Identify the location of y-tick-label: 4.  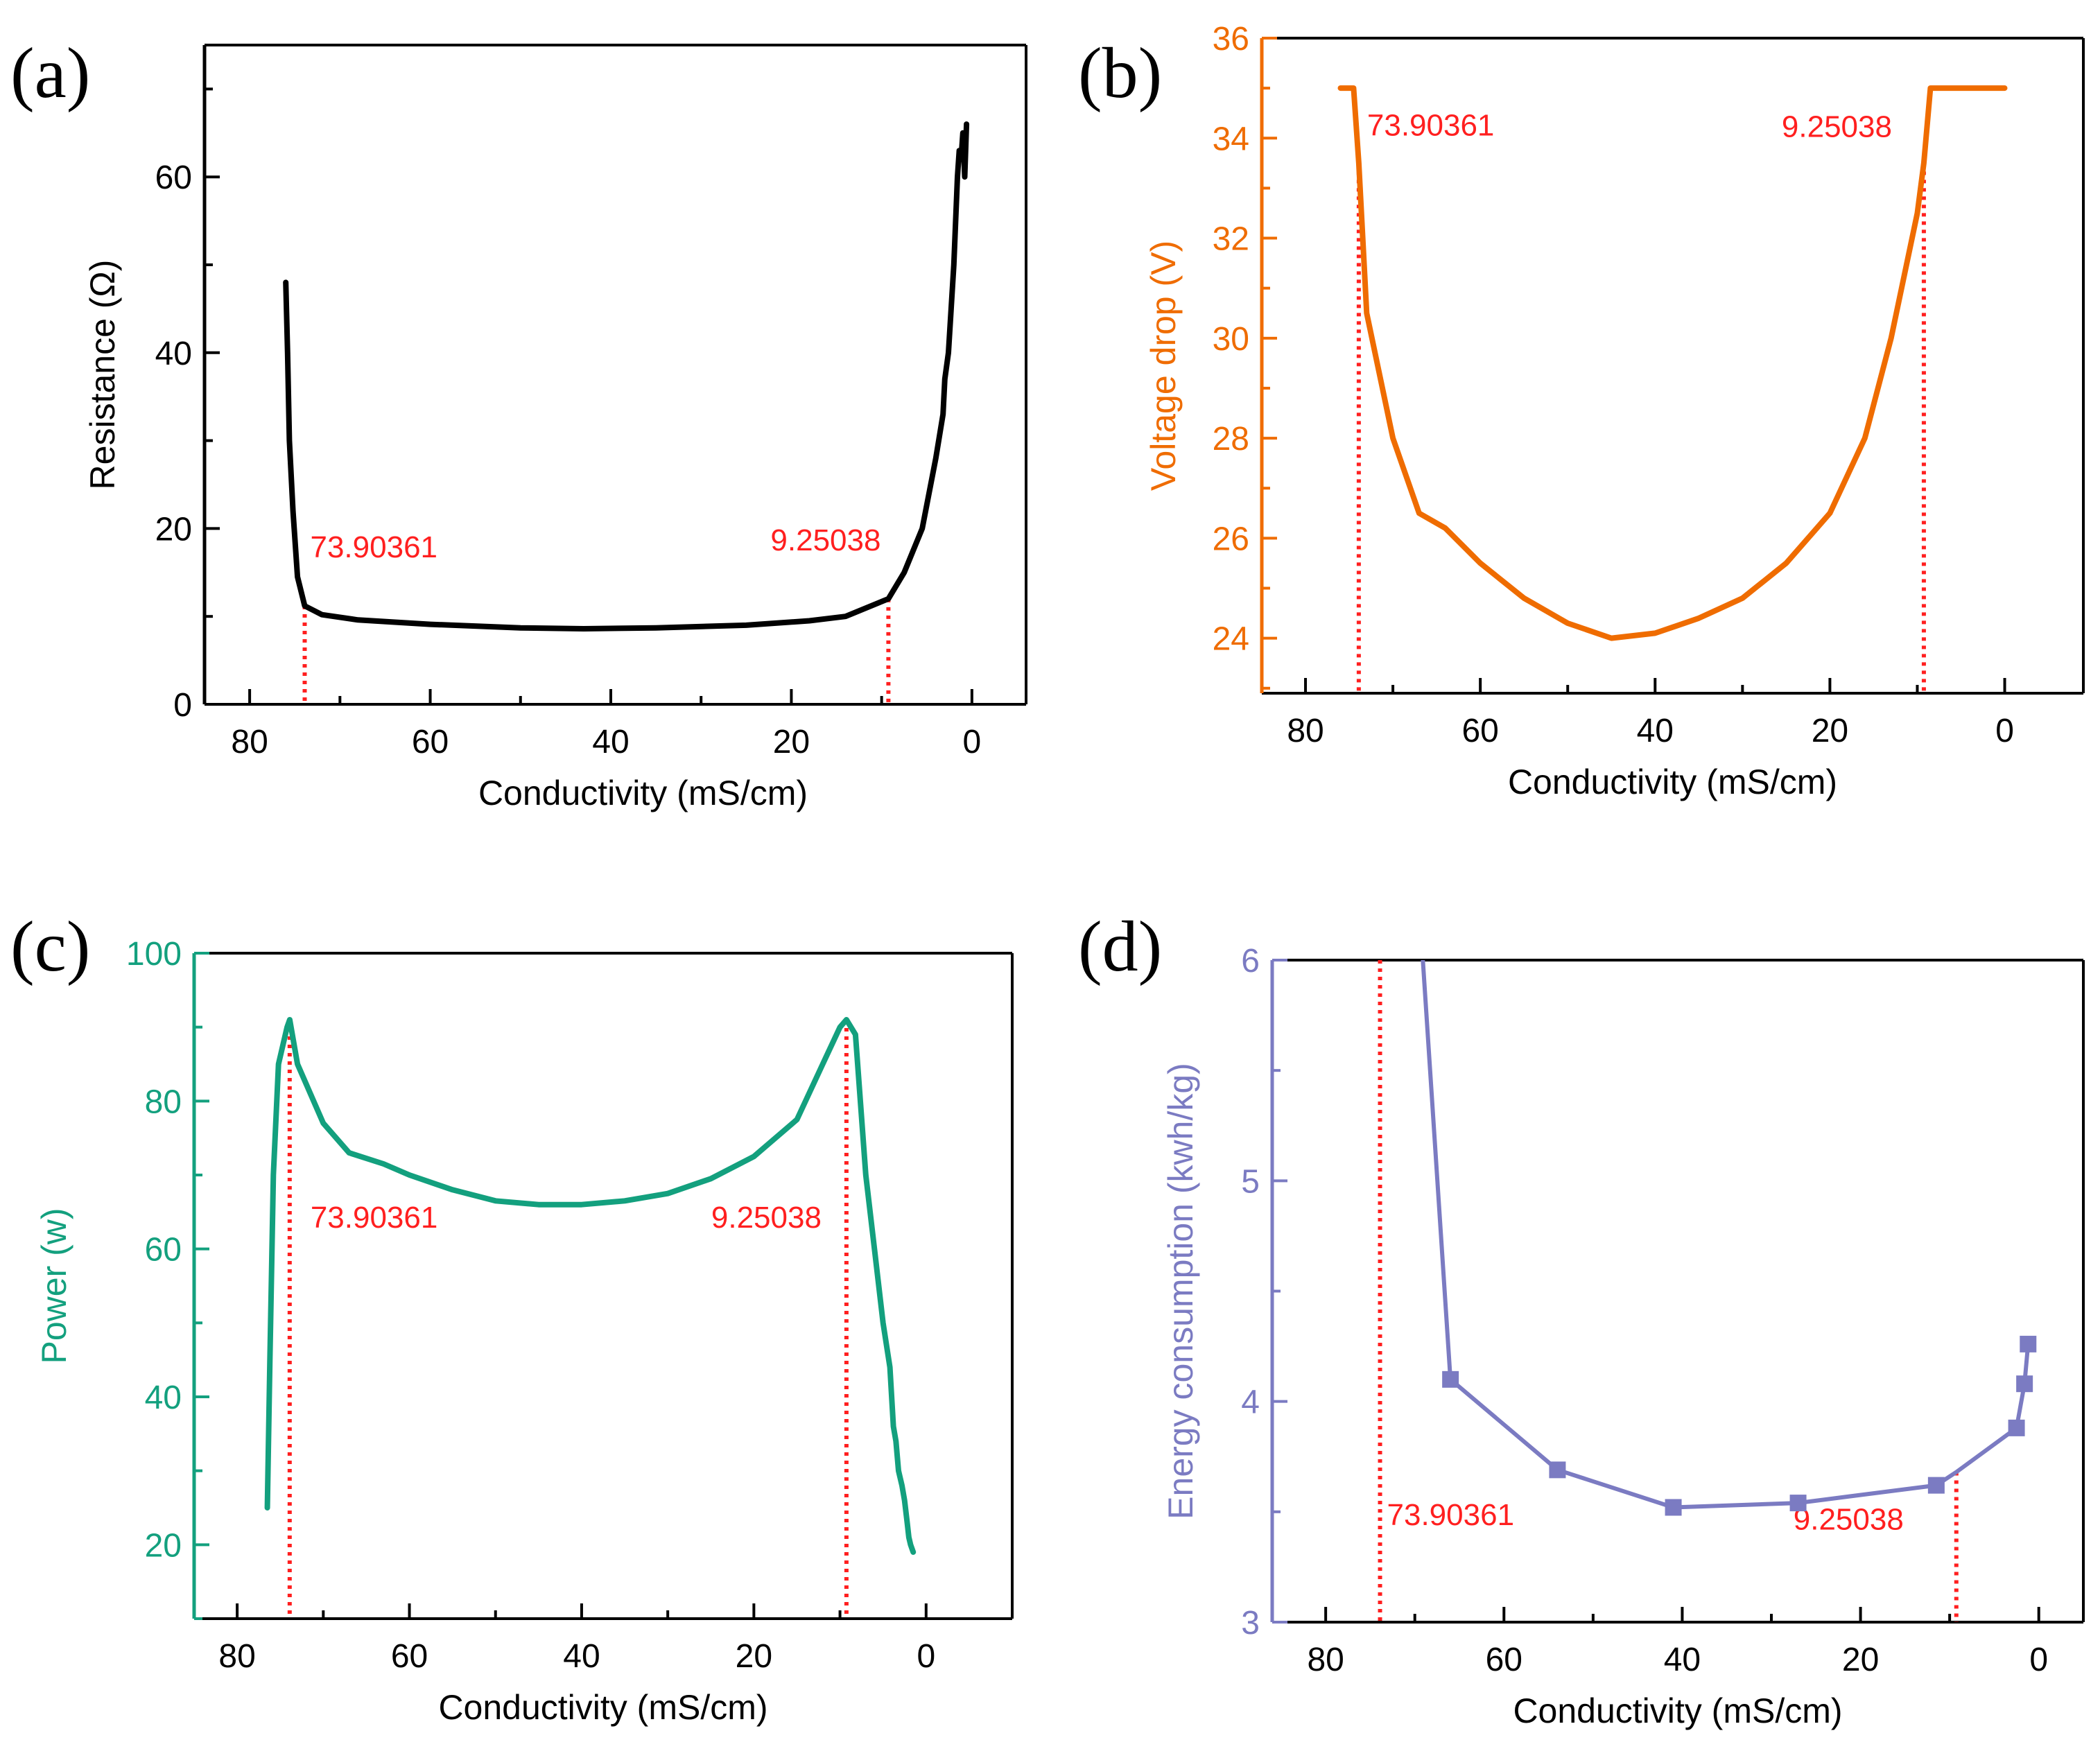
(1250, 1402).